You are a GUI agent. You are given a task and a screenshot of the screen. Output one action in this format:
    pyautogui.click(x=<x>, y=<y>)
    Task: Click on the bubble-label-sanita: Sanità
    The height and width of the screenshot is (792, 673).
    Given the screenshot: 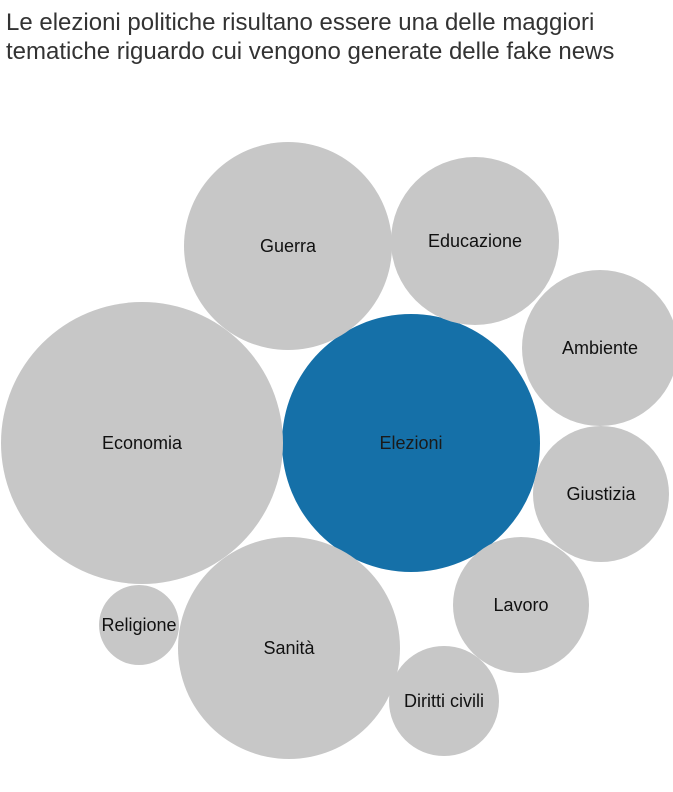 What is the action you would take?
    pyautogui.click(x=289, y=648)
    